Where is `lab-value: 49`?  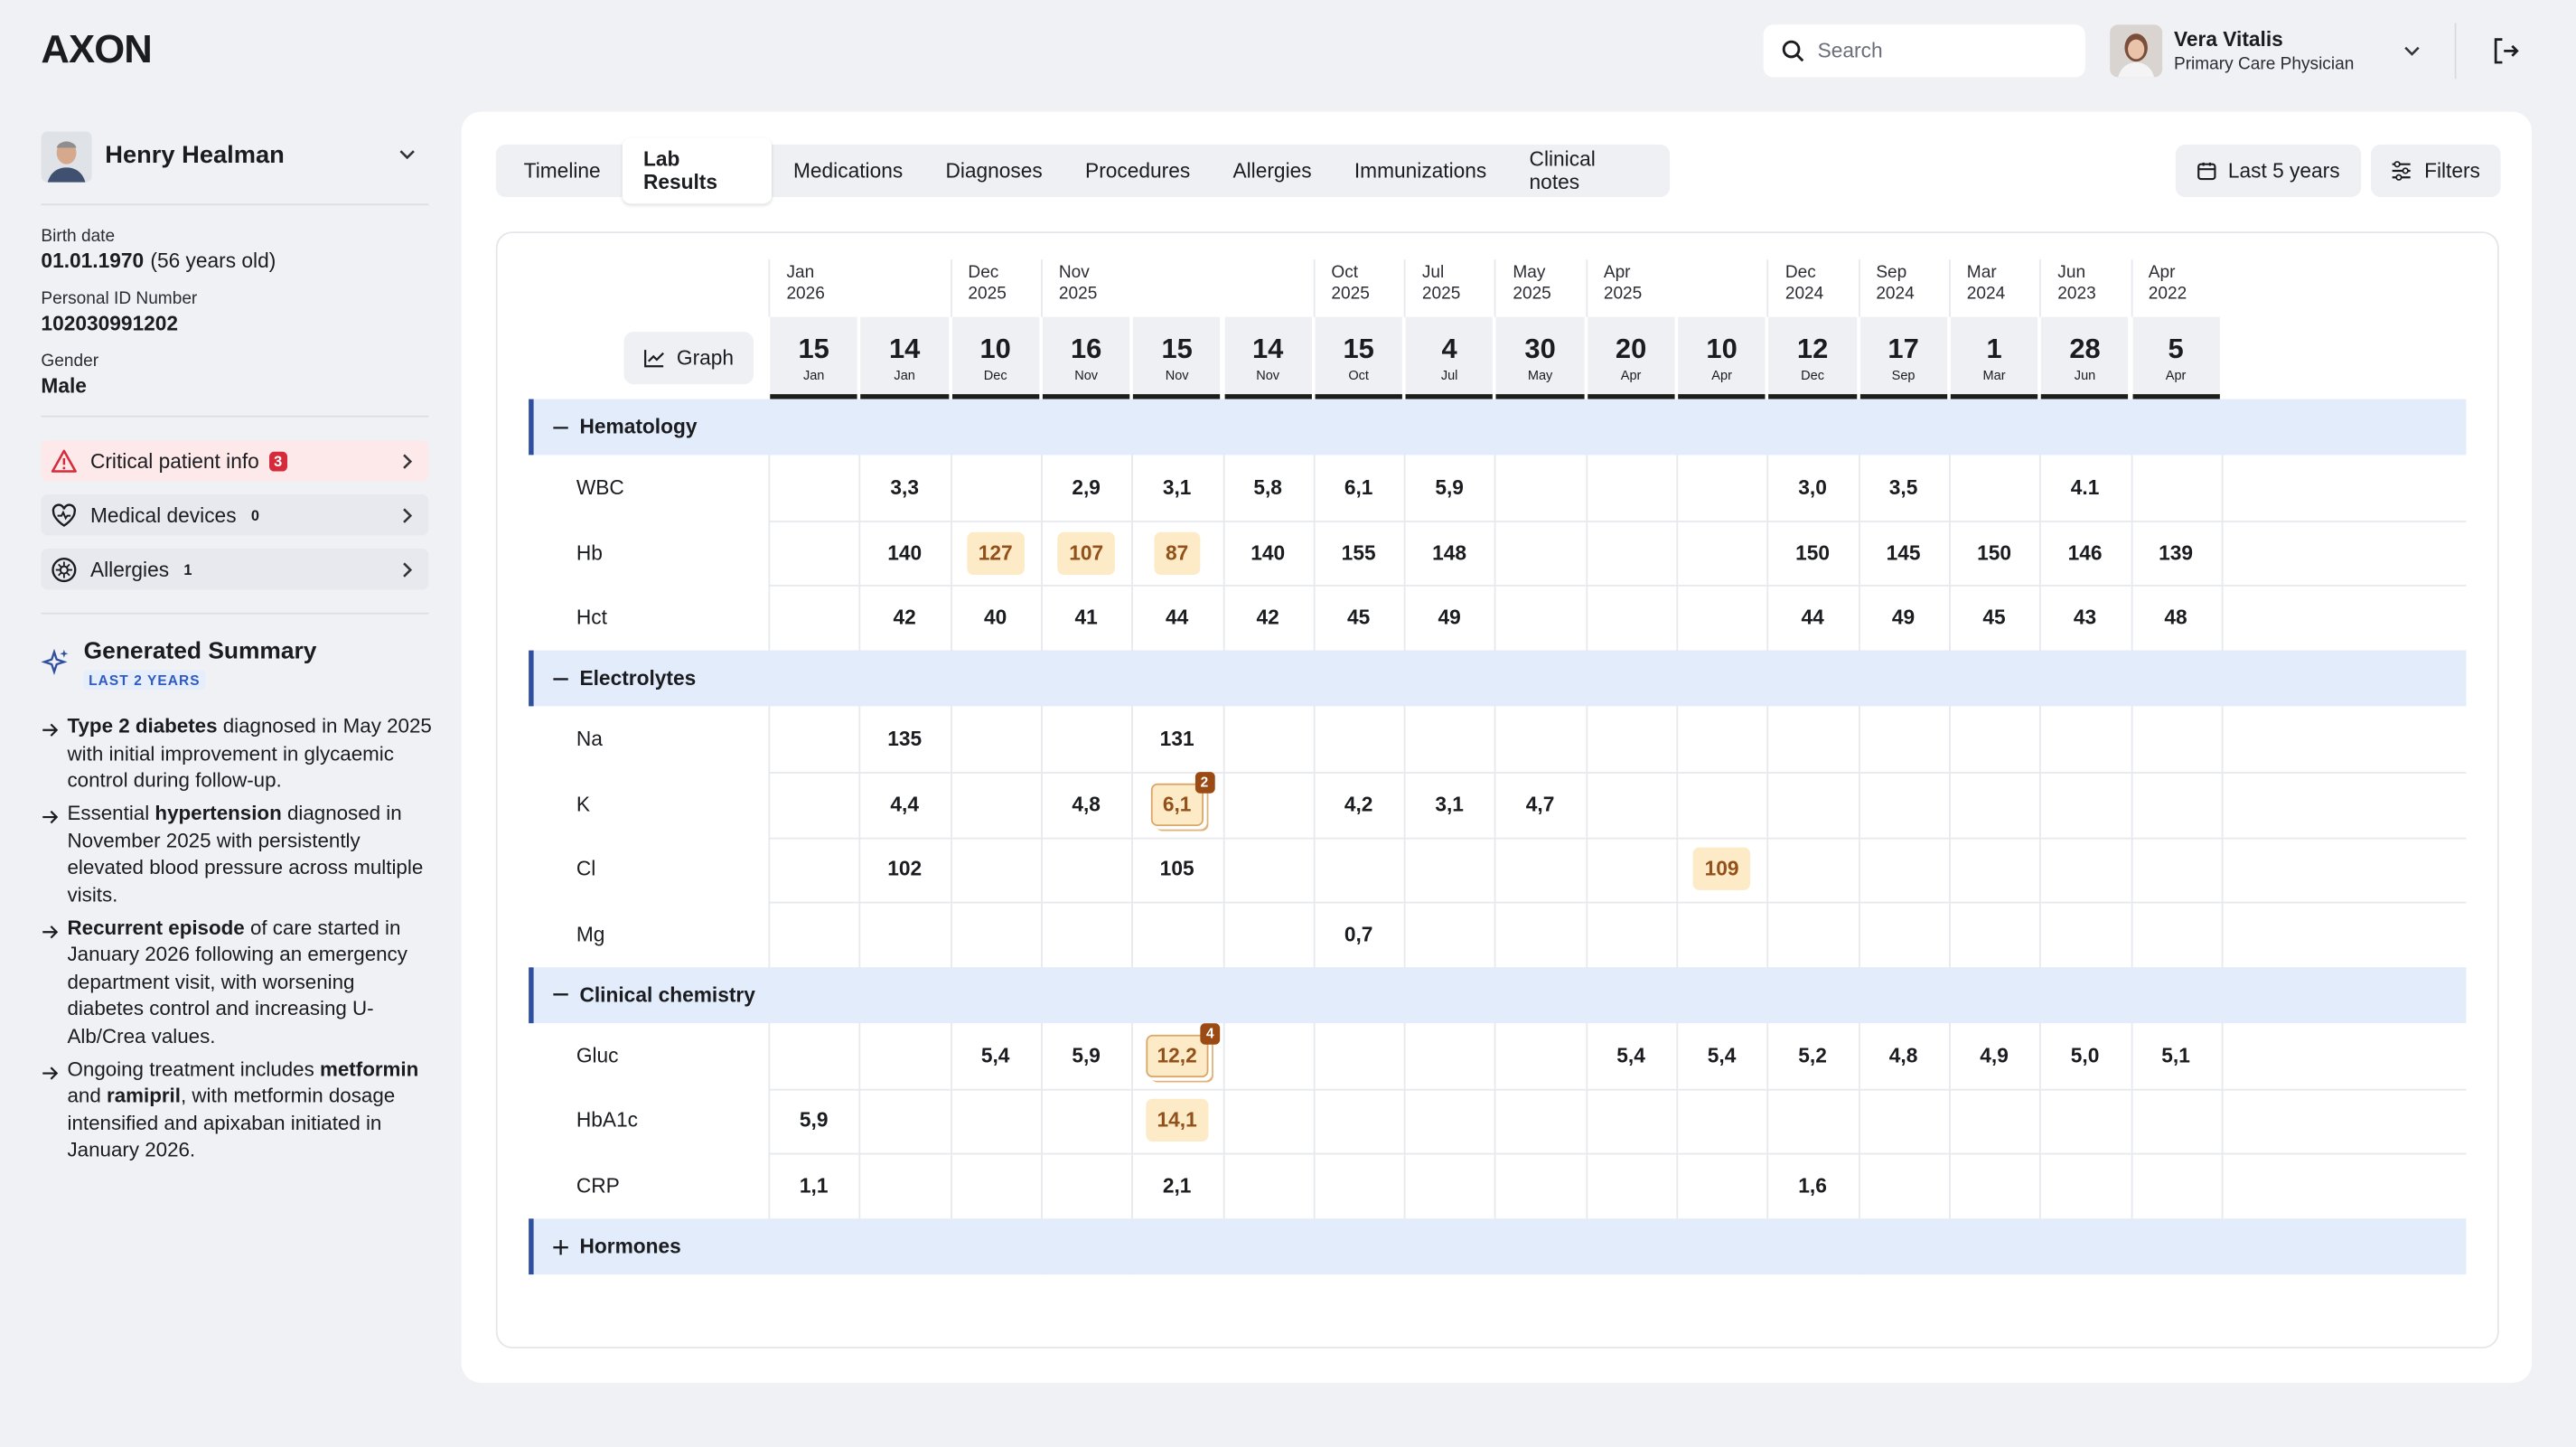 lab-value: 49 is located at coordinates (1903, 618).